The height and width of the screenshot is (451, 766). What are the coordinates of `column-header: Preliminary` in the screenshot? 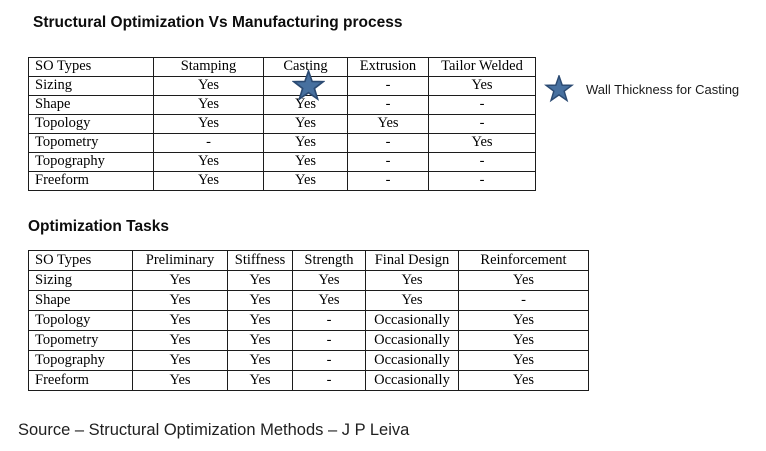 It's located at (180, 260).